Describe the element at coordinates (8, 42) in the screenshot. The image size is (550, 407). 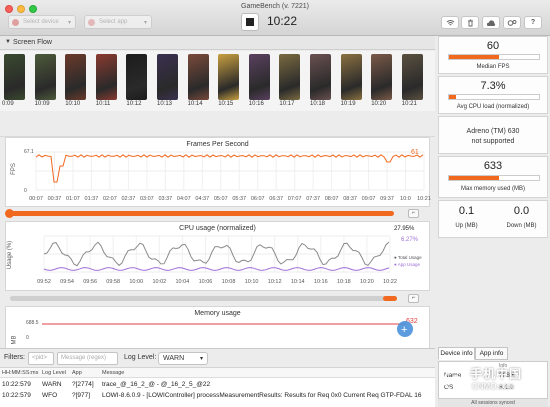
I see `collapse-caret-icon: ▼` at that location.